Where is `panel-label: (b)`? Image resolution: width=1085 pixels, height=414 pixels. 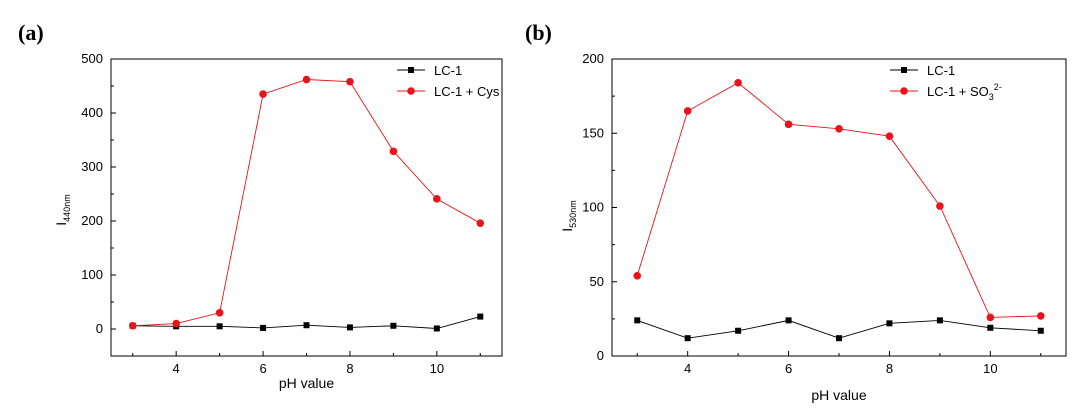 panel-label: (b) is located at coordinates (538, 32).